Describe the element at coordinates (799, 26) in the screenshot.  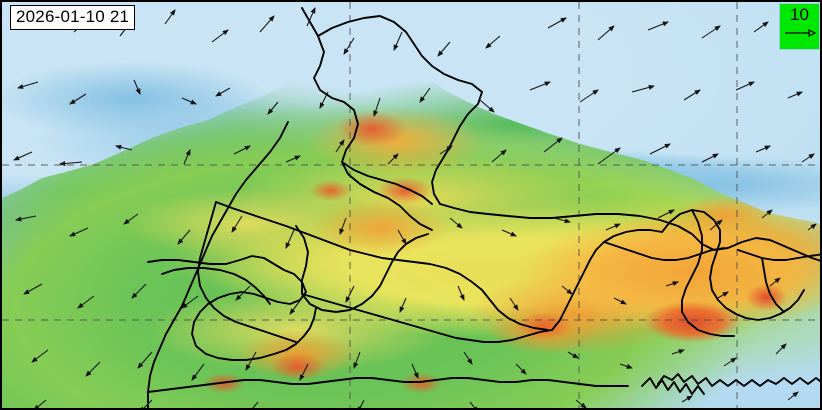
I see `vector-scale-legend: 10` at that location.